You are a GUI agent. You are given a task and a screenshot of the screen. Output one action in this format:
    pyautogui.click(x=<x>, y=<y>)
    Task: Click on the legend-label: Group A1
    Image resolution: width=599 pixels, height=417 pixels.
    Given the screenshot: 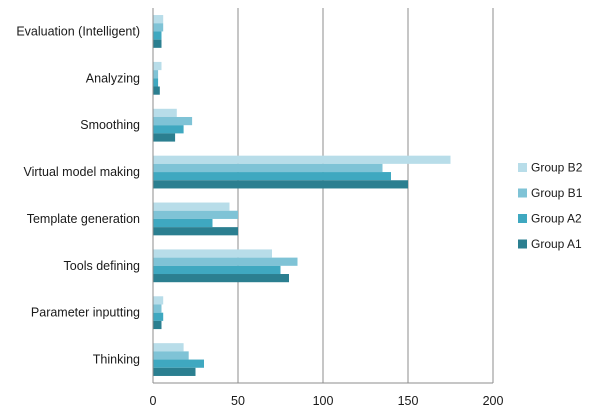 What is the action you would take?
    pyautogui.click(x=556, y=244)
    